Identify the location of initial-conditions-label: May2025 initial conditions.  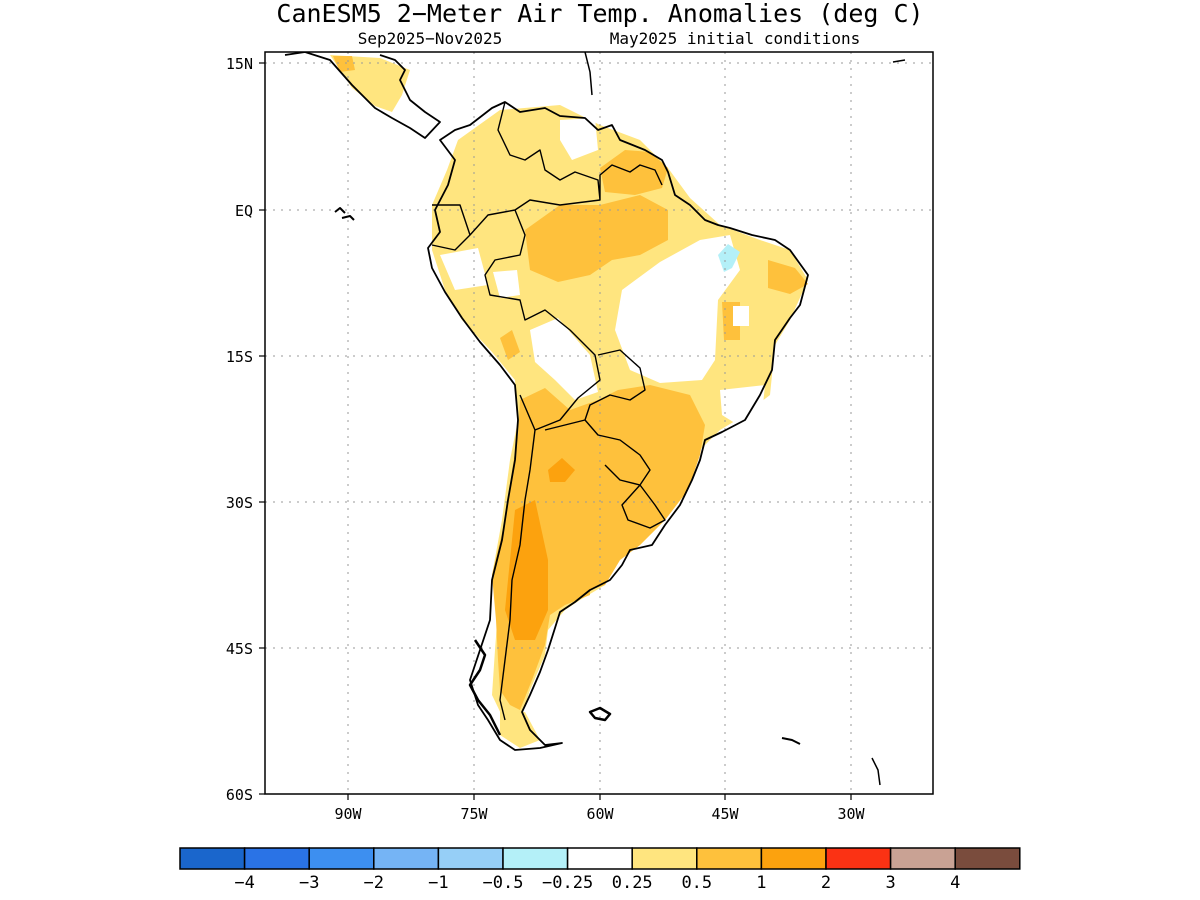
(735, 38).